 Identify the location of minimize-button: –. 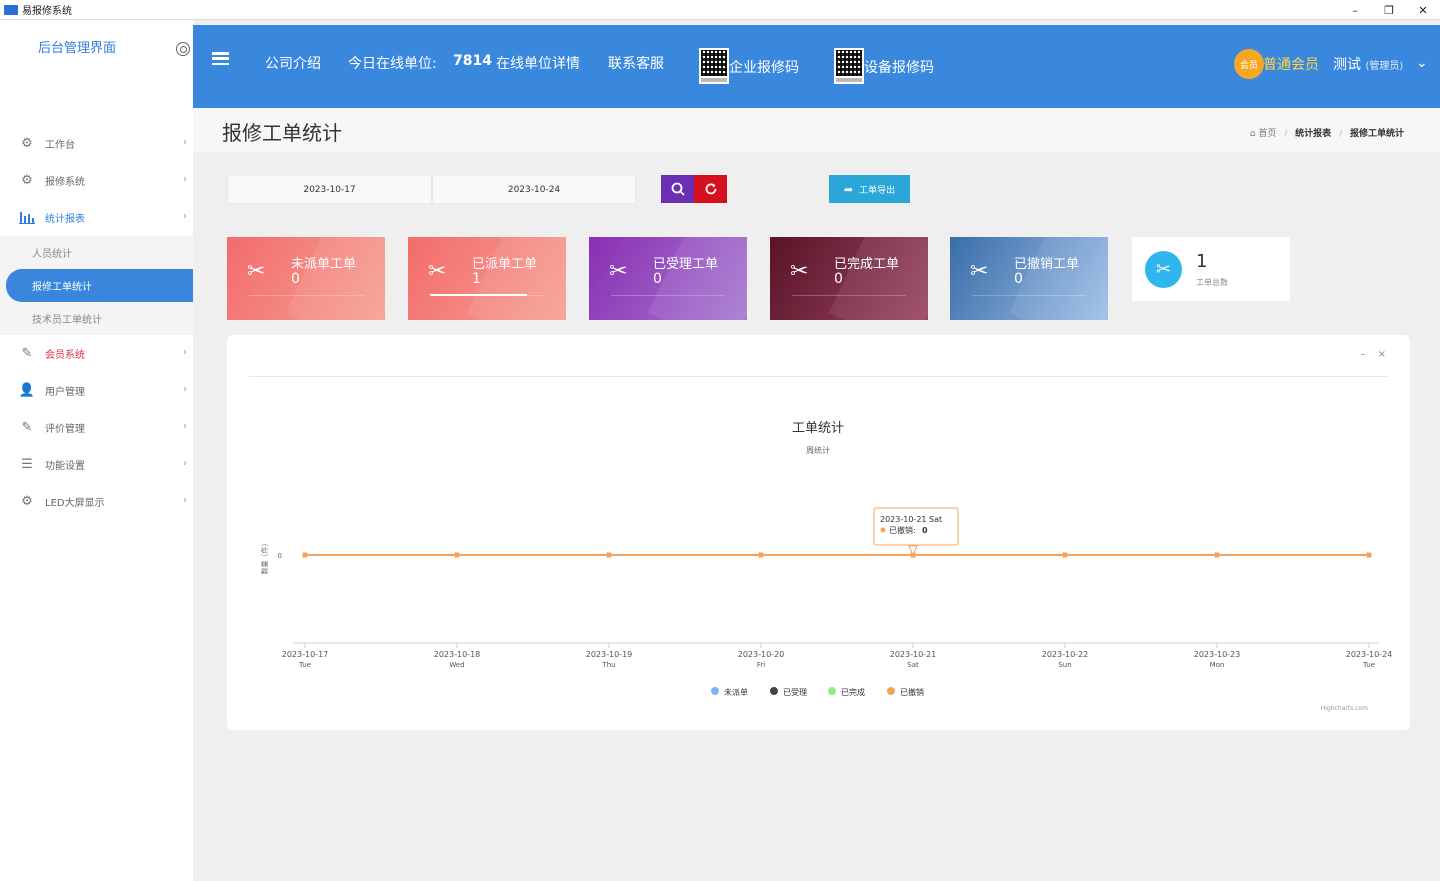
(1355, 10).